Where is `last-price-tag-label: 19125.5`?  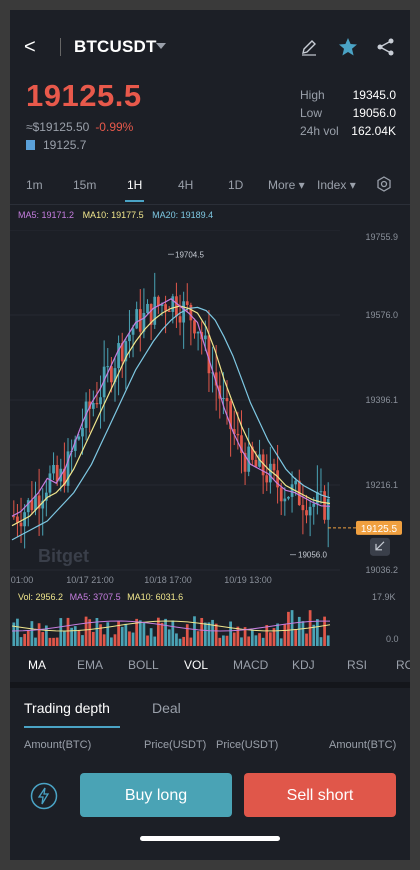 last-price-tag-label: 19125.5 is located at coordinates (379, 529).